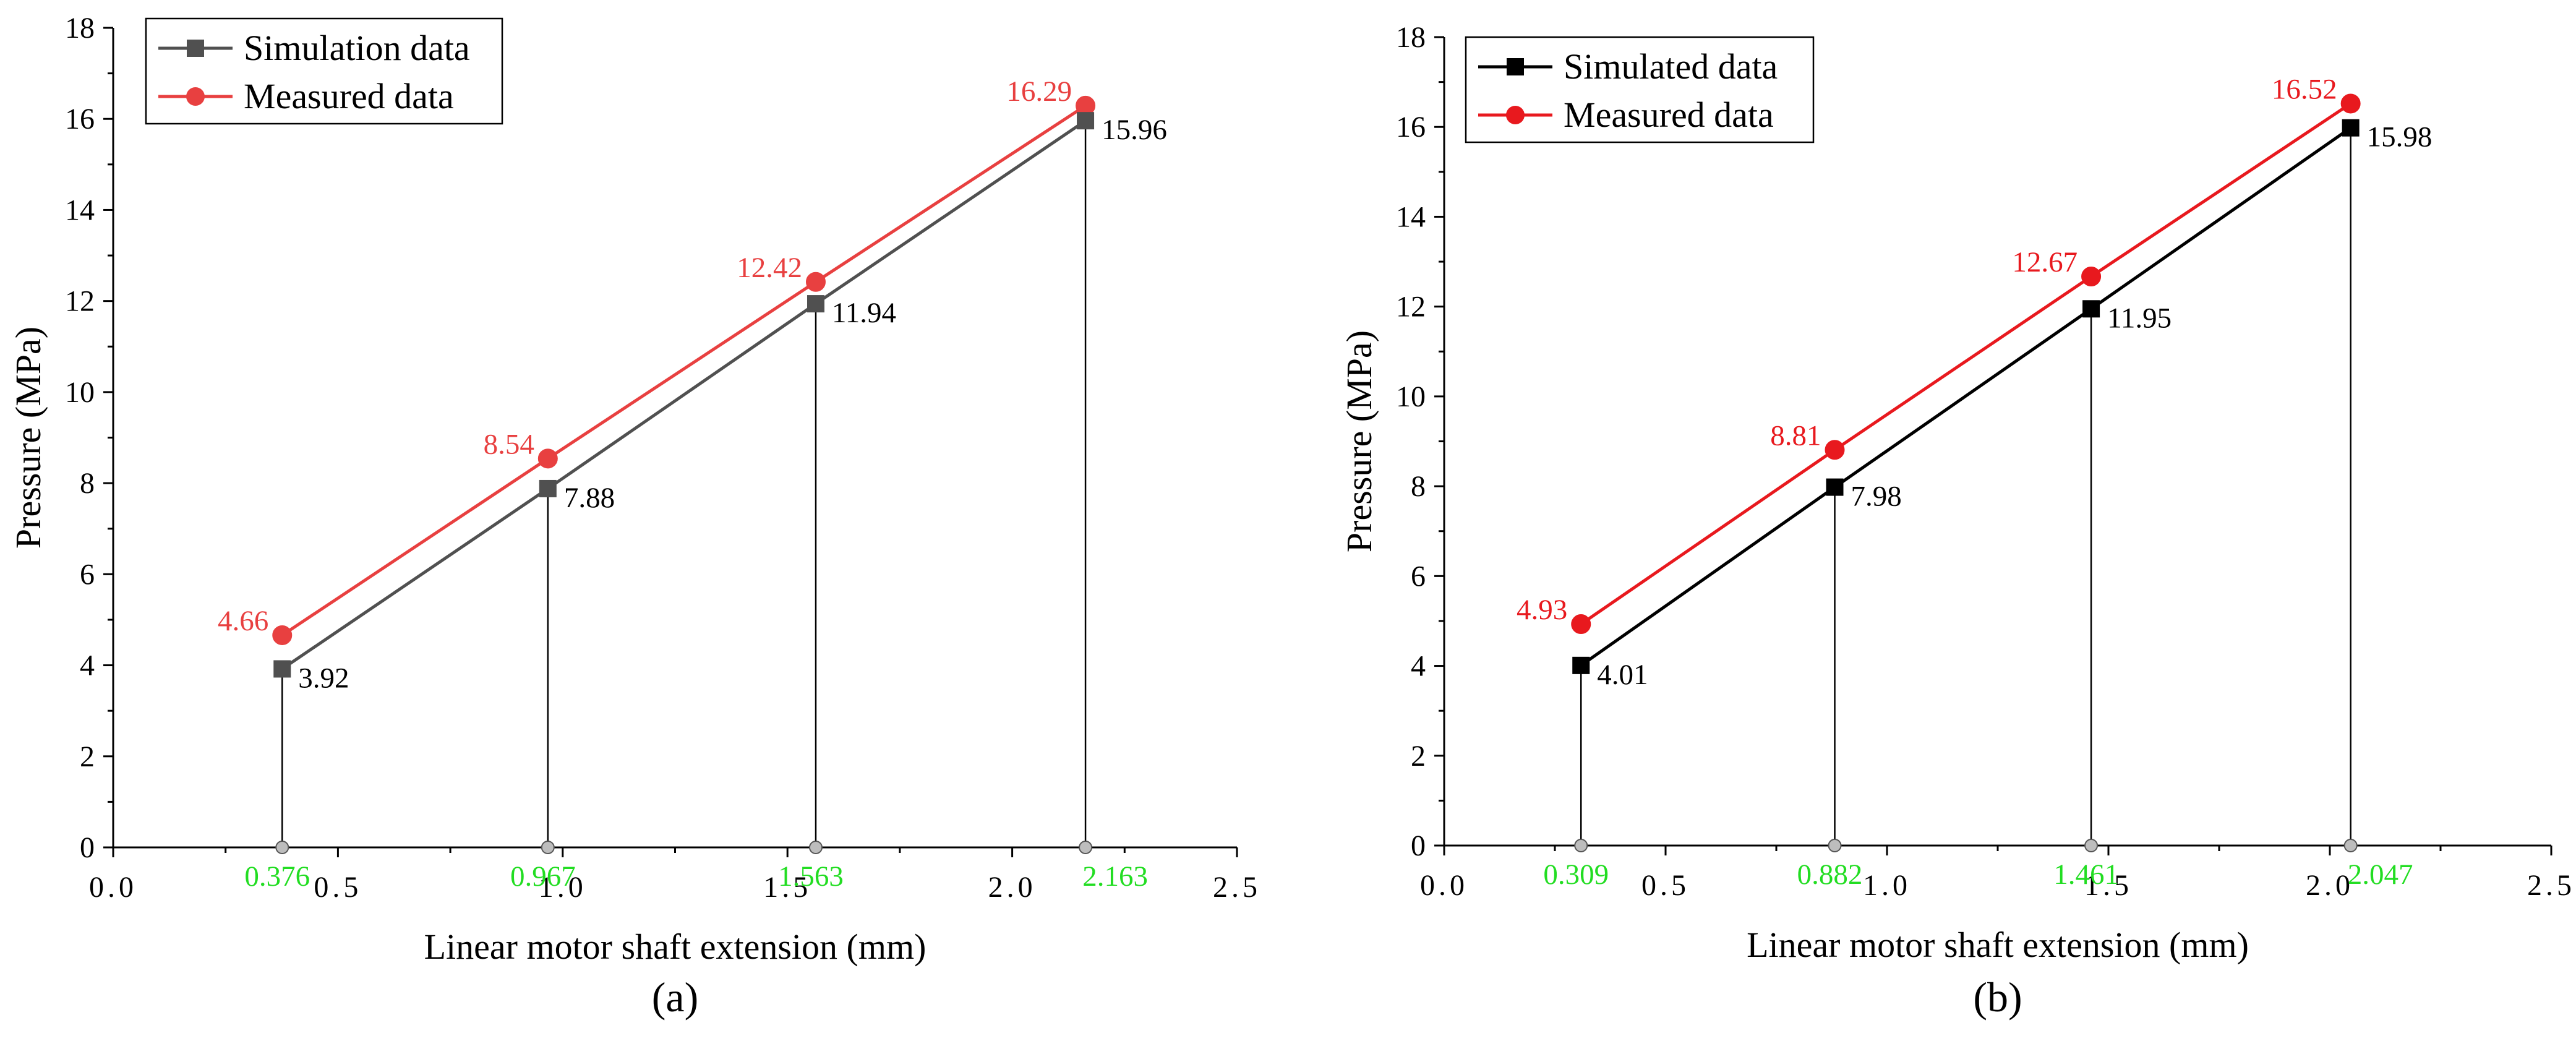 The width and height of the screenshot is (2576, 1041). Describe the element at coordinates (1115, 876) in the screenshot. I see `x-value-annotation: 2.163` at that location.